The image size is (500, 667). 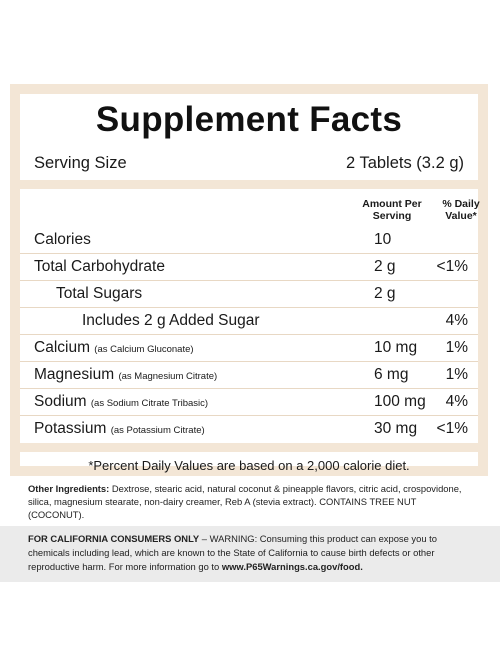 I want to click on serving-size-label: Serving Size, so click(x=80, y=163).